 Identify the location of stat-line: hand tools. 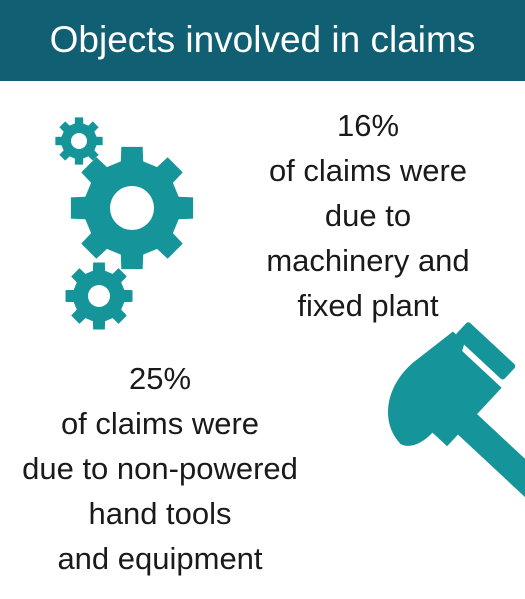
(160, 513).